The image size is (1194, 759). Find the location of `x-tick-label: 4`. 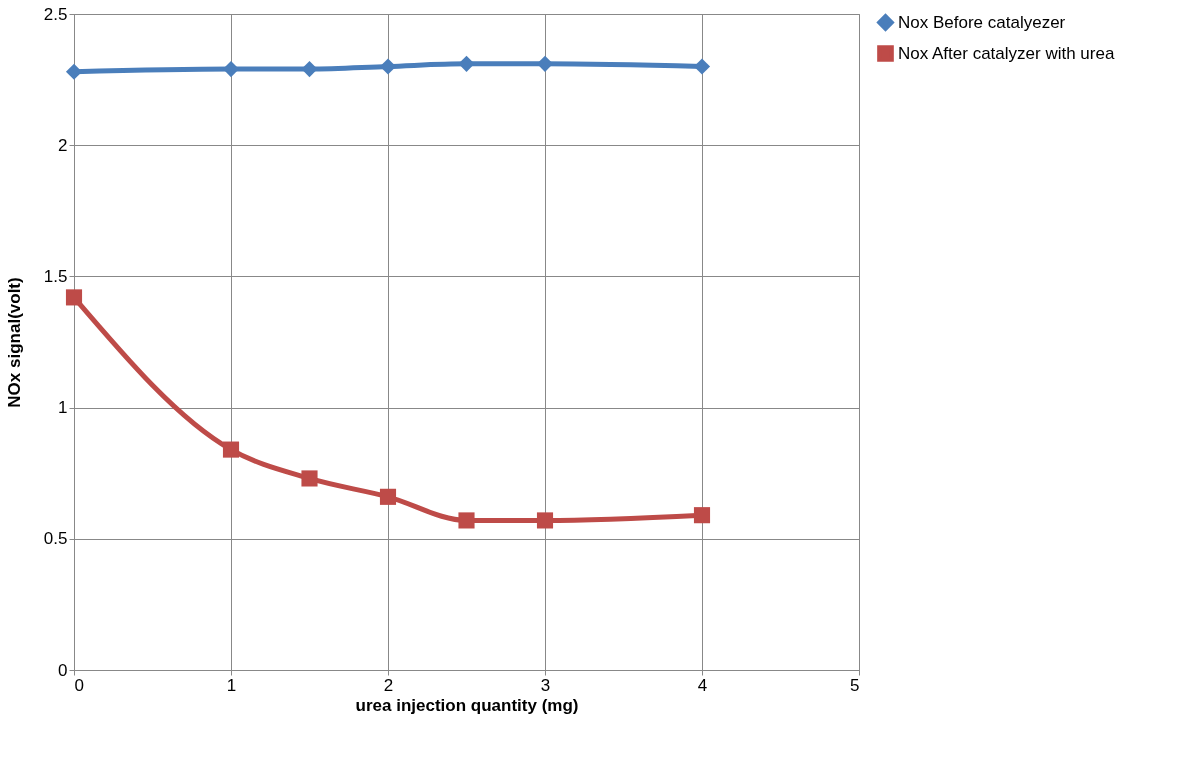

x-tick-label: 4 is located at coordinates (702, 685).